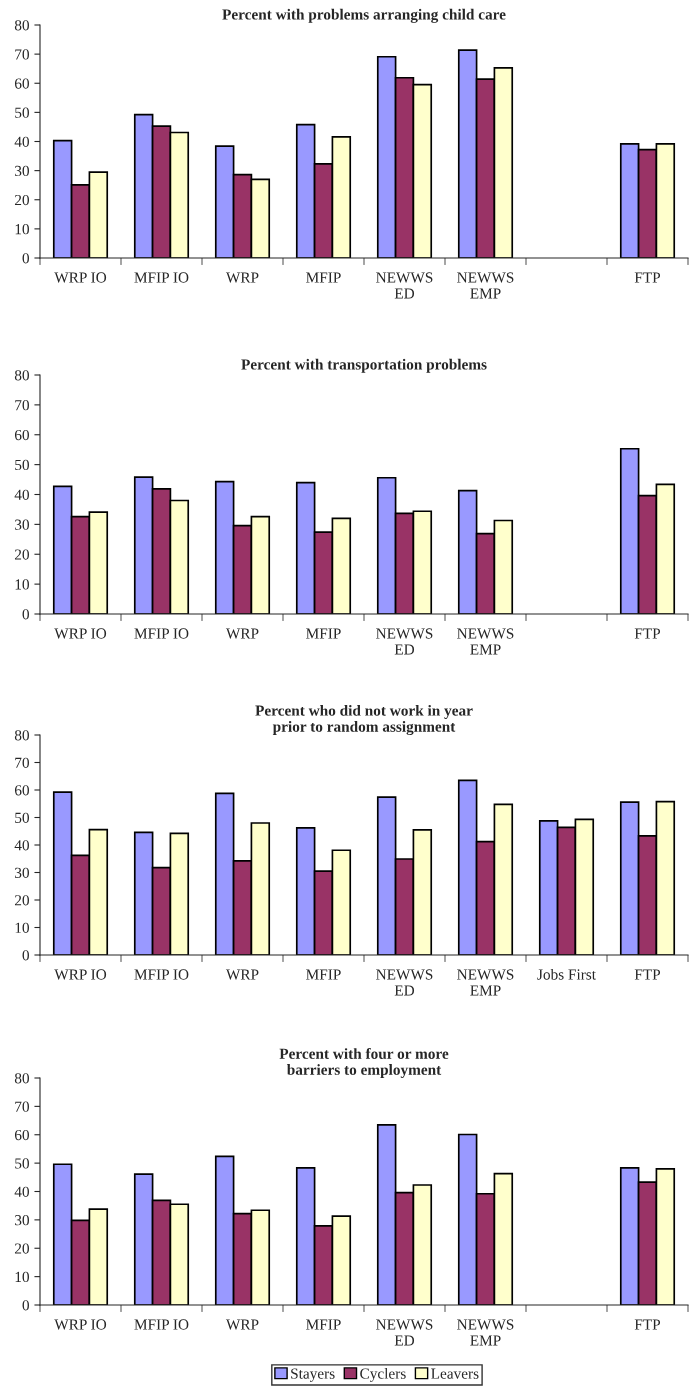  I want to click on chart-title: Percent with four or more barriers to employment, so click(364, 1062).